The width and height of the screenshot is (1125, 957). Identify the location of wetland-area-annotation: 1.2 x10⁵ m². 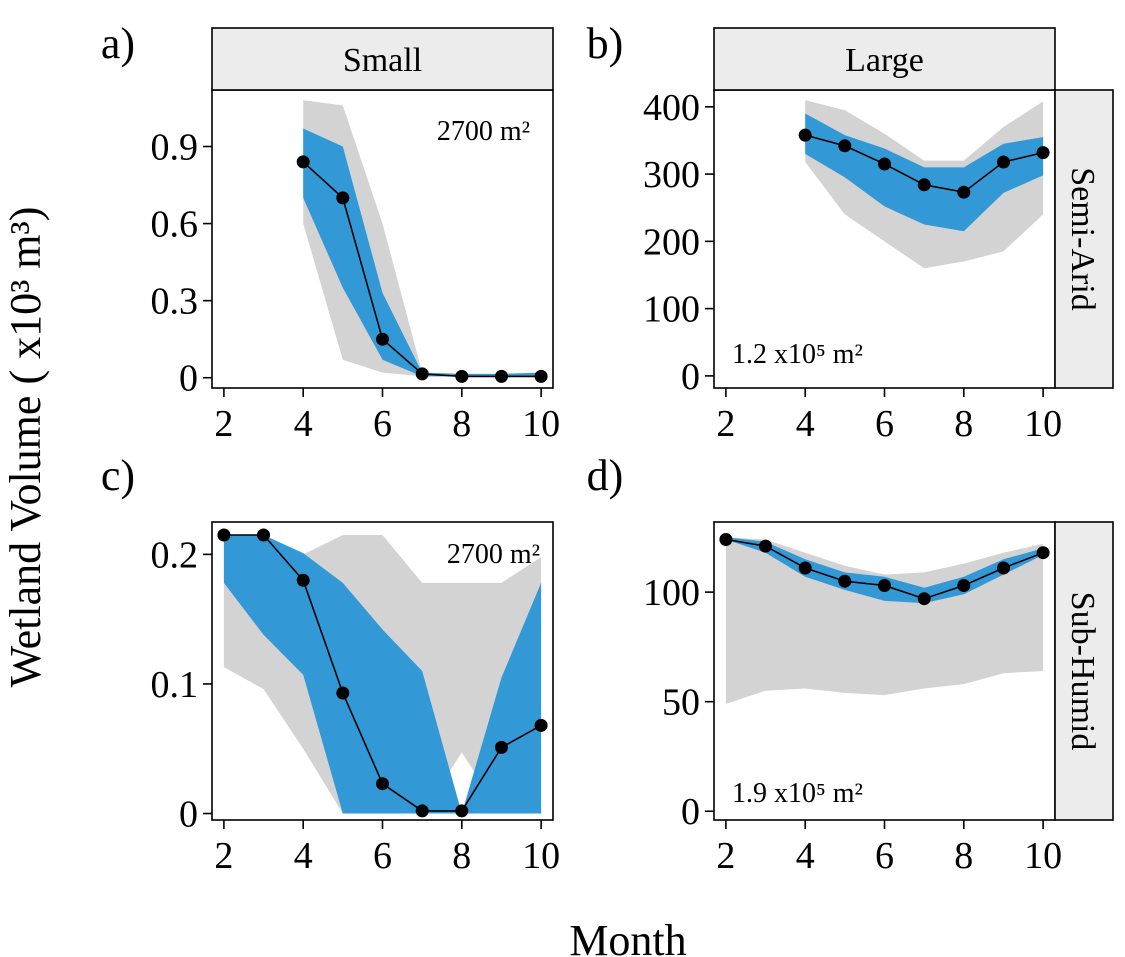
(797, 354).